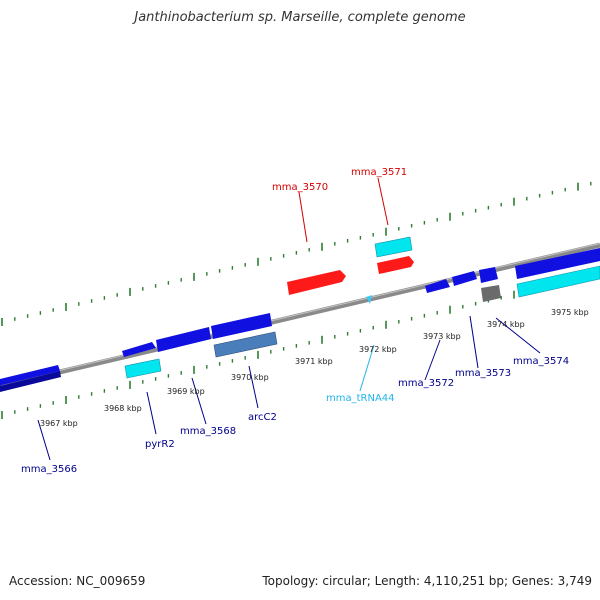  What do you see at coordinates (139, 349) in the screenshot?
I see `gene-arrow-pyrR2-upper` at bounding box center [139, 349].